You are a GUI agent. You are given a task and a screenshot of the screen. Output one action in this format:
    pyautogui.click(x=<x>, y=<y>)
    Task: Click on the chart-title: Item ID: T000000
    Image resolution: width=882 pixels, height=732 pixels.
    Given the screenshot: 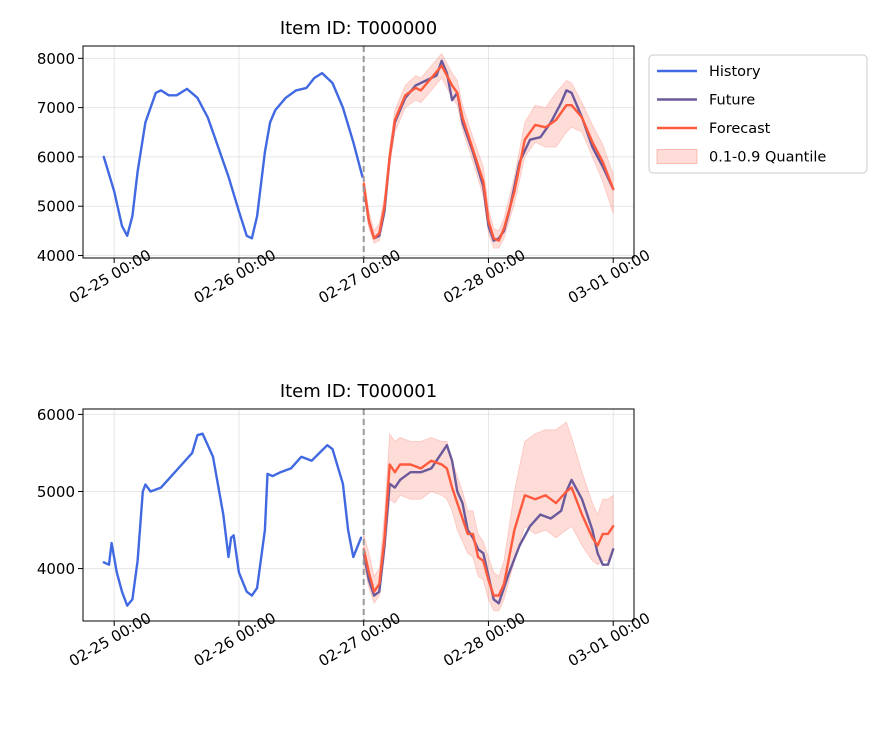 What is the action you would take?
    pyautogui.click(x=358, y=28)
    